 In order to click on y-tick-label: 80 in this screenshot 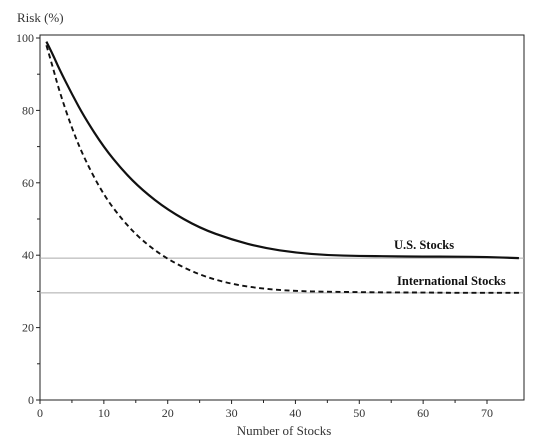, I will do `click(28, 110)`.